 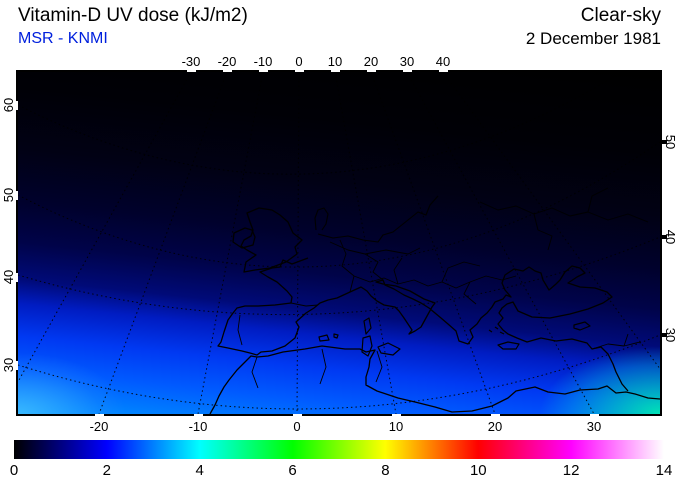 I want to click on top-axis-tick-label: 10, so click(x=335, y=61).